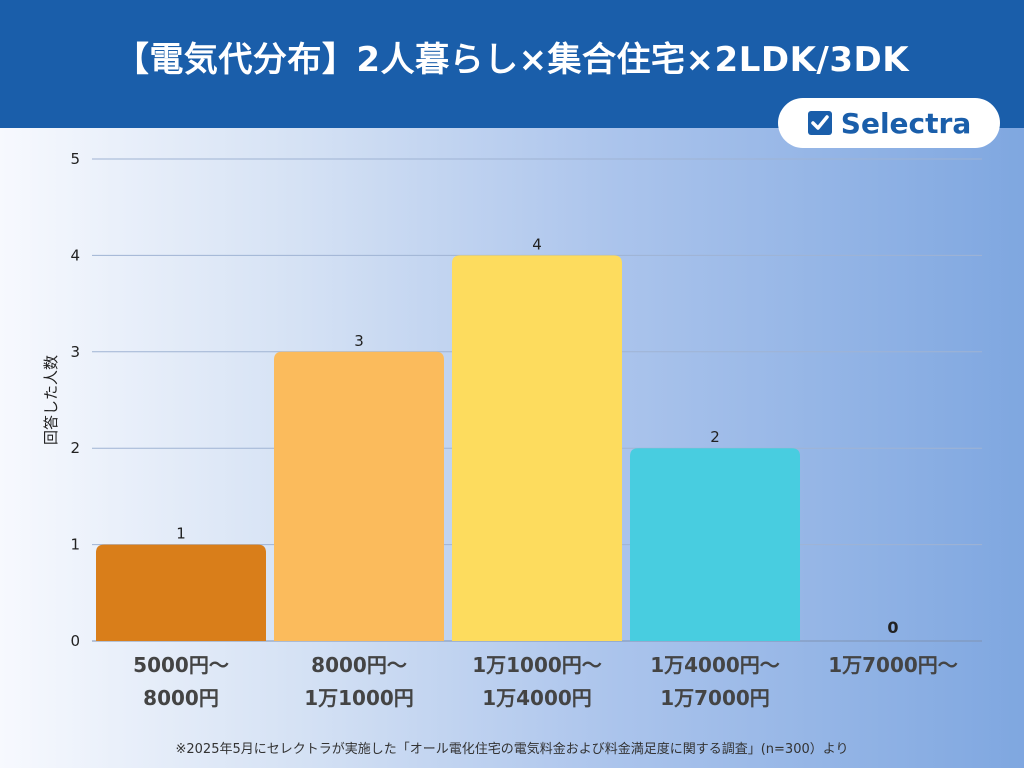  I want to click on x-tick-label: 1万4000円〜 1万7000円, so click(715, 681).